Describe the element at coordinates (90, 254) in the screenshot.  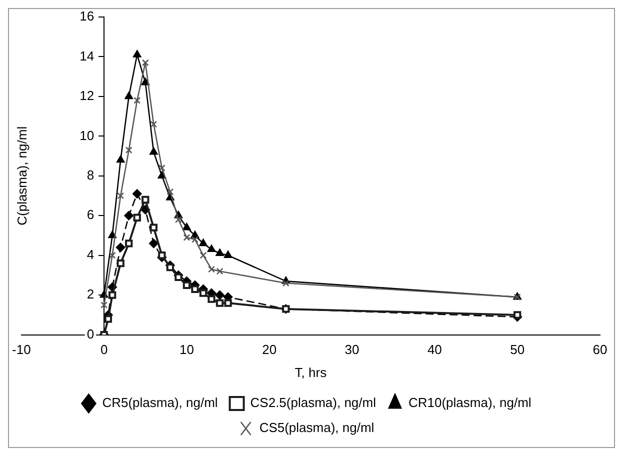
I see `y-tick-label: 4` at that location.